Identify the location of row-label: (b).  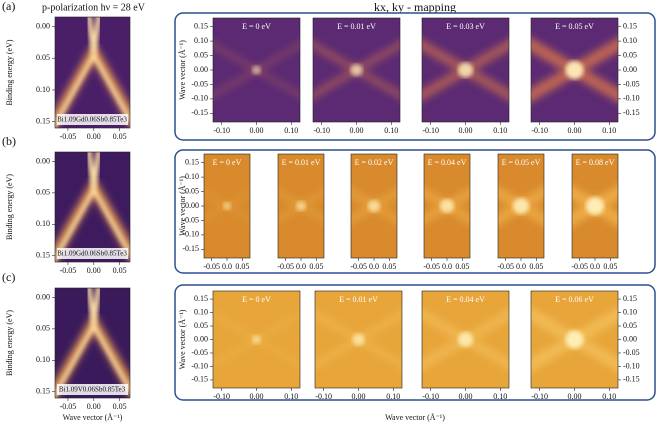
(9, 141).